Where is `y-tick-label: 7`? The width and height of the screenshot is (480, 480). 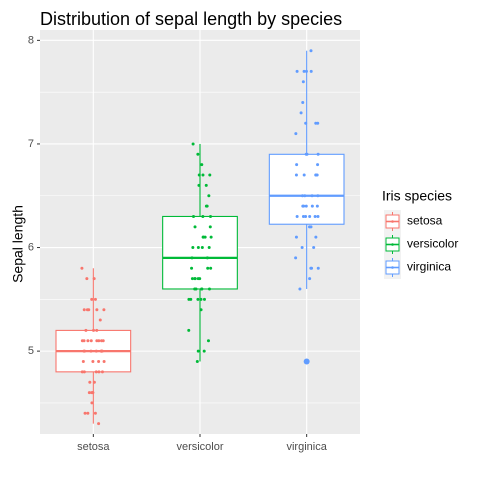 y-tick-label: 7 is located at coordinates (31, 144).